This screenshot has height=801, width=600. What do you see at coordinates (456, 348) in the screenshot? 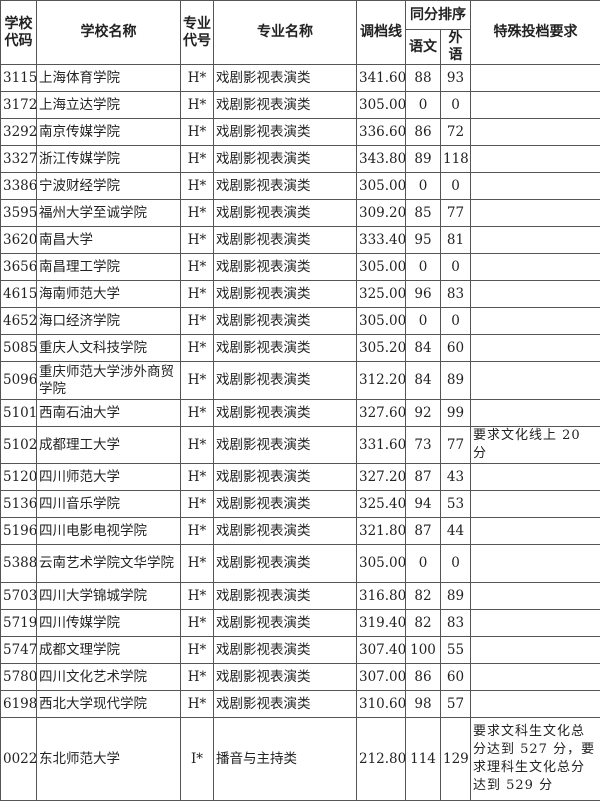
I see `foreign-rank-cell: 60` at bounding box center [456, 348].